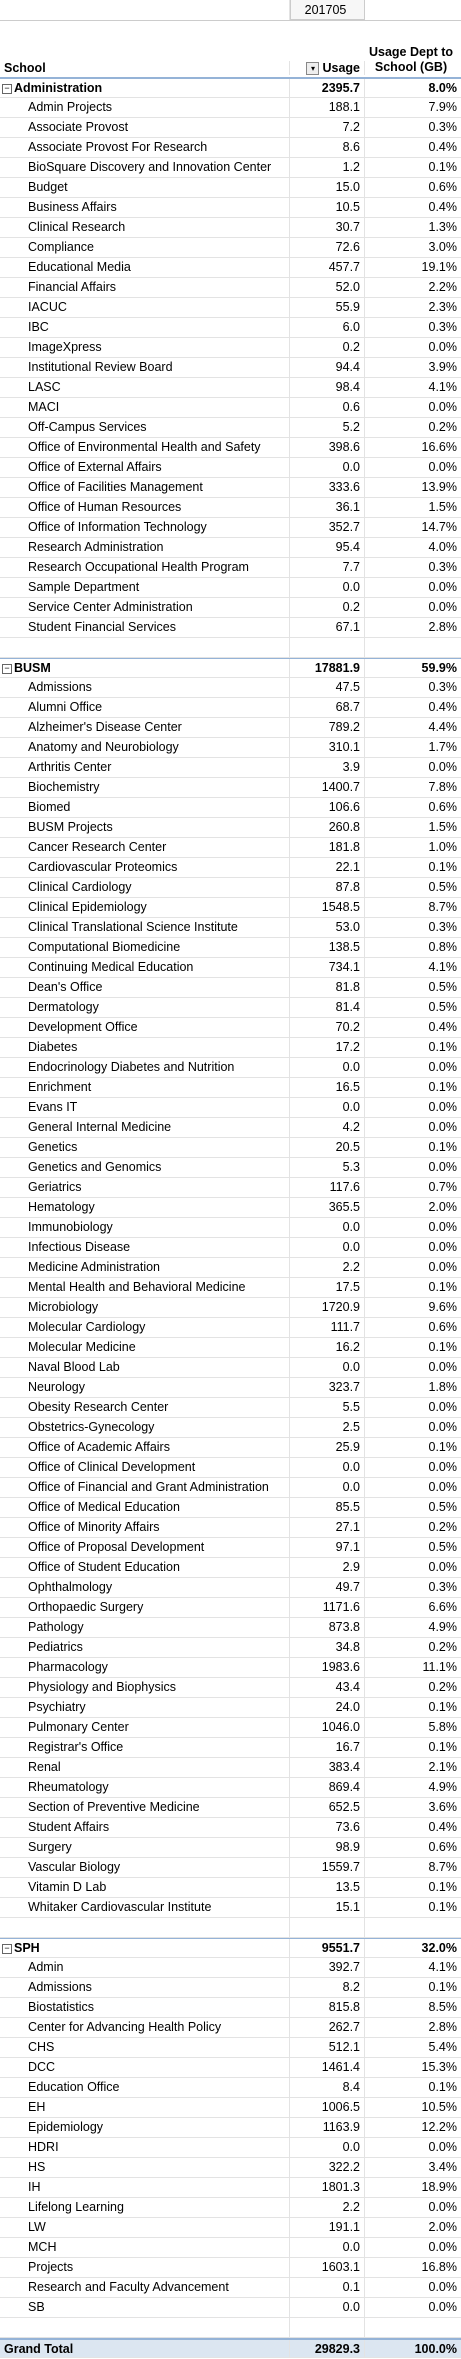 The width and height of the screenshot is (461, 2359). I want to click on department-row: Cardiovascular Proteomics 22.1 0.1%, so click(230, 868).